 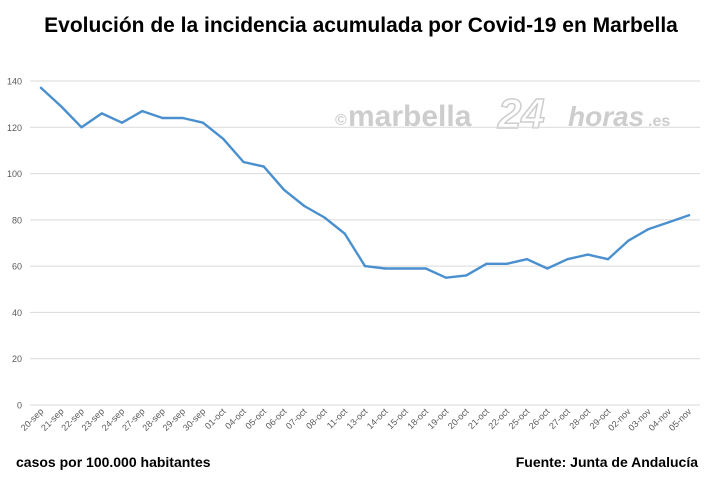 What do you see at coordinates (397, 418) in the screenshot?
I see `x-tick-label: 15-oct` at bounding box center [397, 418].